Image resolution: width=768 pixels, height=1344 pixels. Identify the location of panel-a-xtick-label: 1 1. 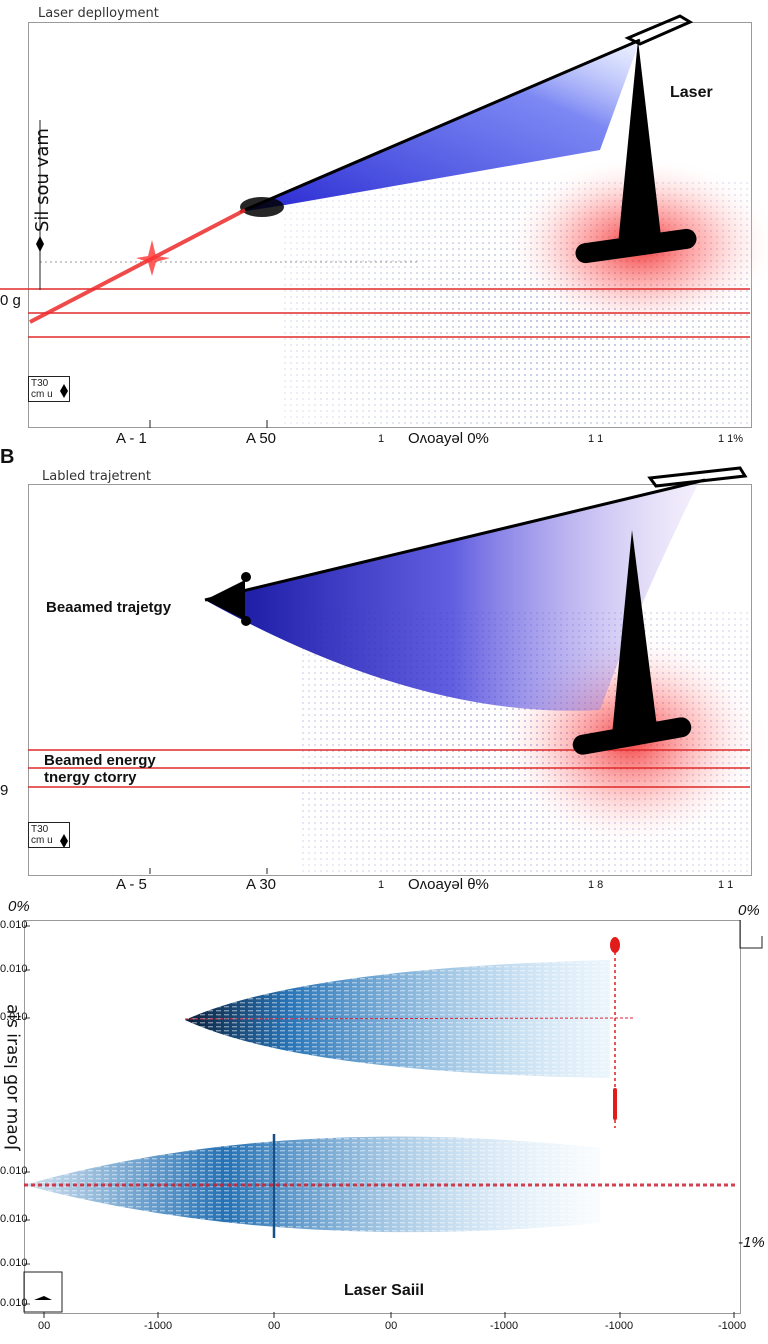
(596, 439).